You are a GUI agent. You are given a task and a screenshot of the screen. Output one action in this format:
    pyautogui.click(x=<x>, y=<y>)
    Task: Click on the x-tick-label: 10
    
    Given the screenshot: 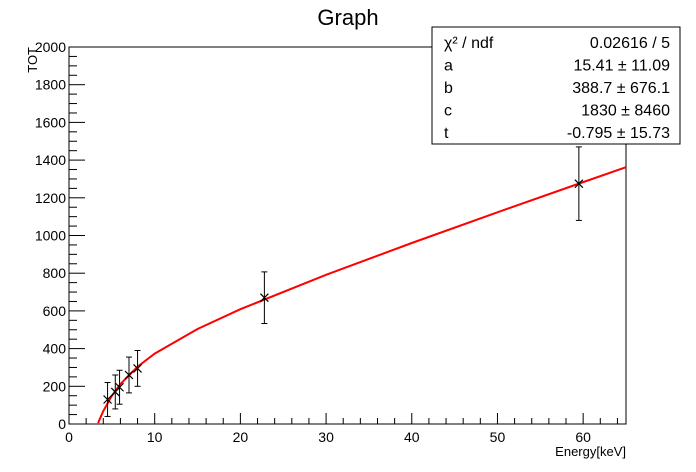 What is the action you would take?
    pyautogui.click(x=155, y=437)
    